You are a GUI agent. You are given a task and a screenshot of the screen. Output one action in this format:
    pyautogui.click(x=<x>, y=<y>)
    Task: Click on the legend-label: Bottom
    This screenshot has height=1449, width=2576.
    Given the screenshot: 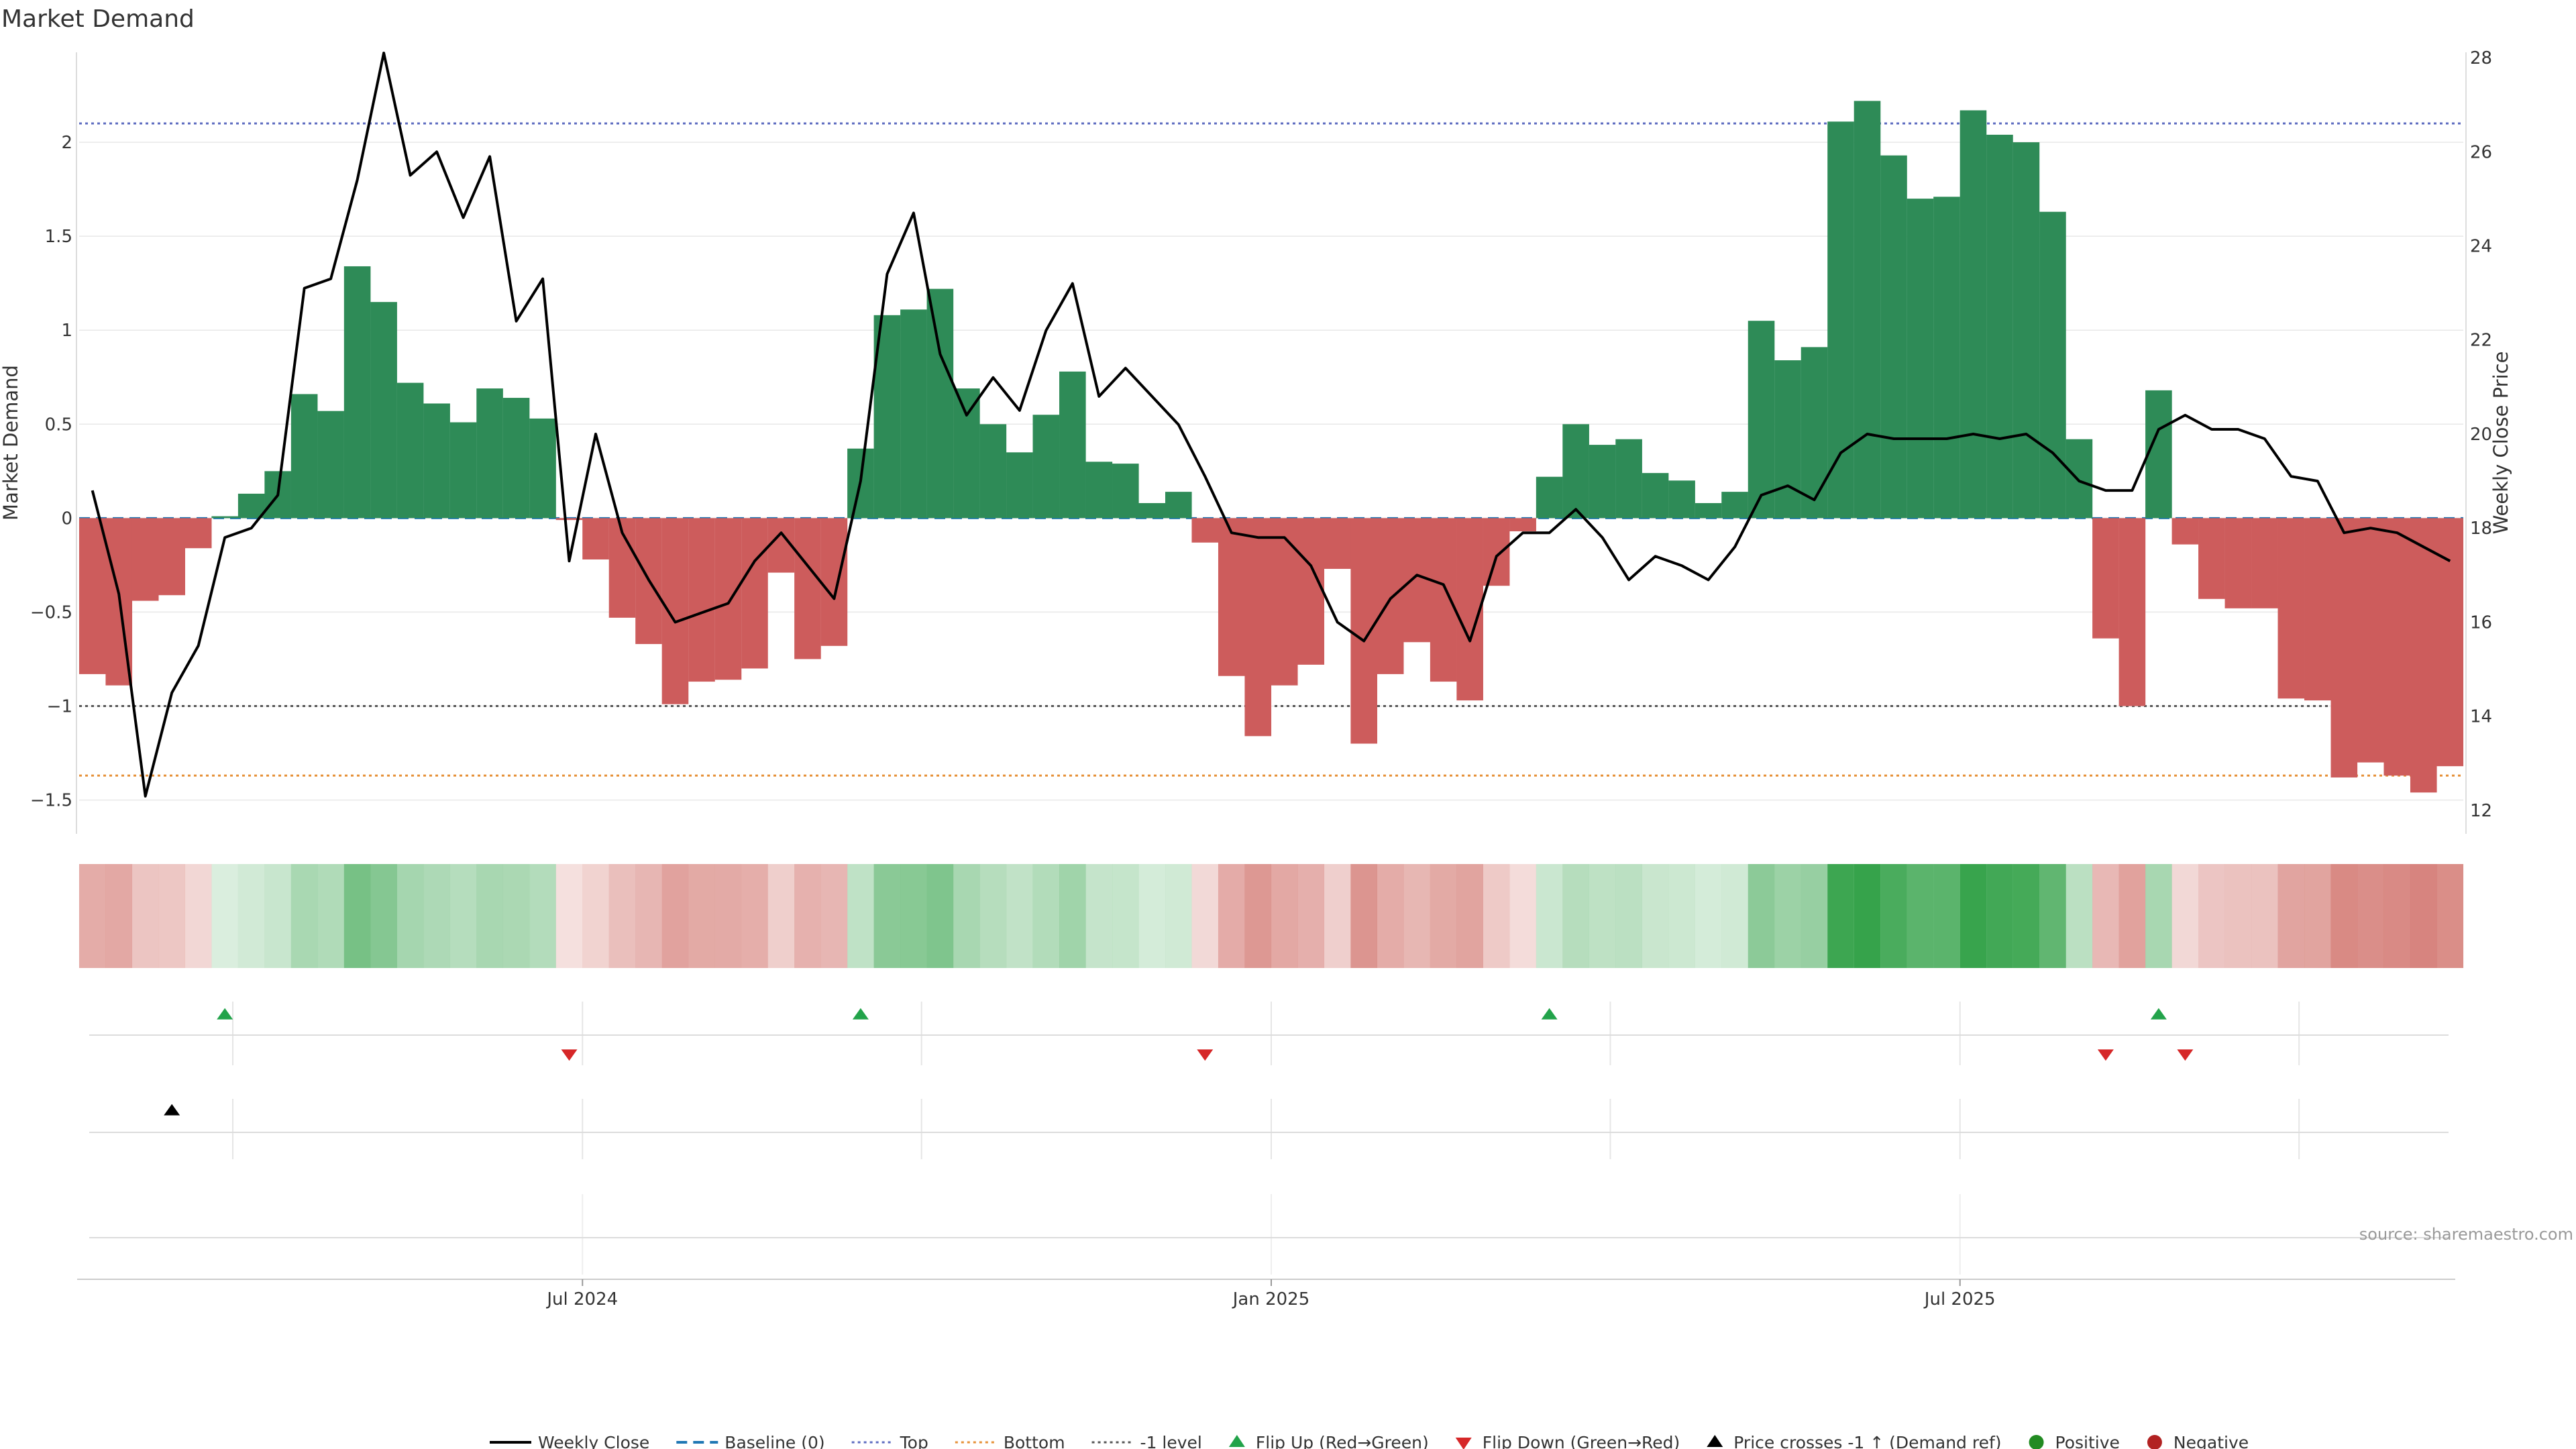 What is the action you would take?
    pyautogui.click(x=1034, y=1441)
    